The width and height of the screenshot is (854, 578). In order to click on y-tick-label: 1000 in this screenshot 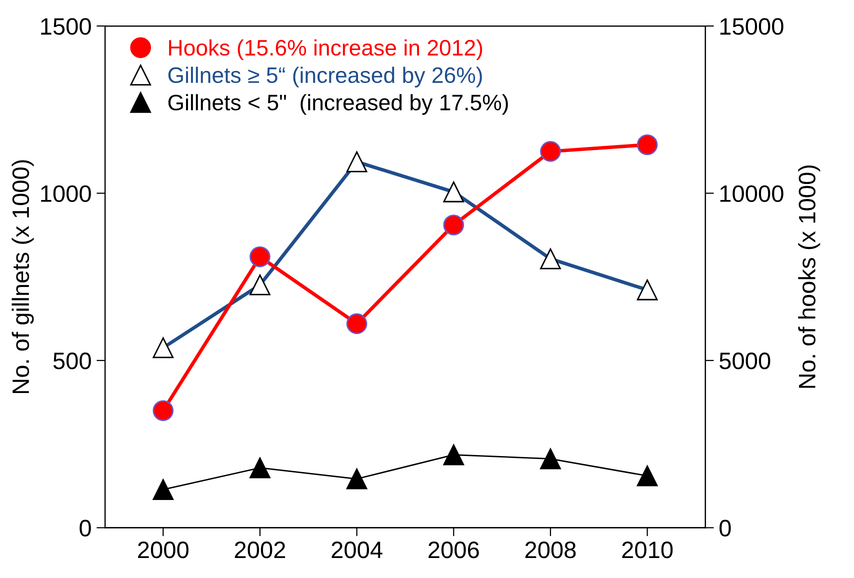, I will do `click(66, 193)`.